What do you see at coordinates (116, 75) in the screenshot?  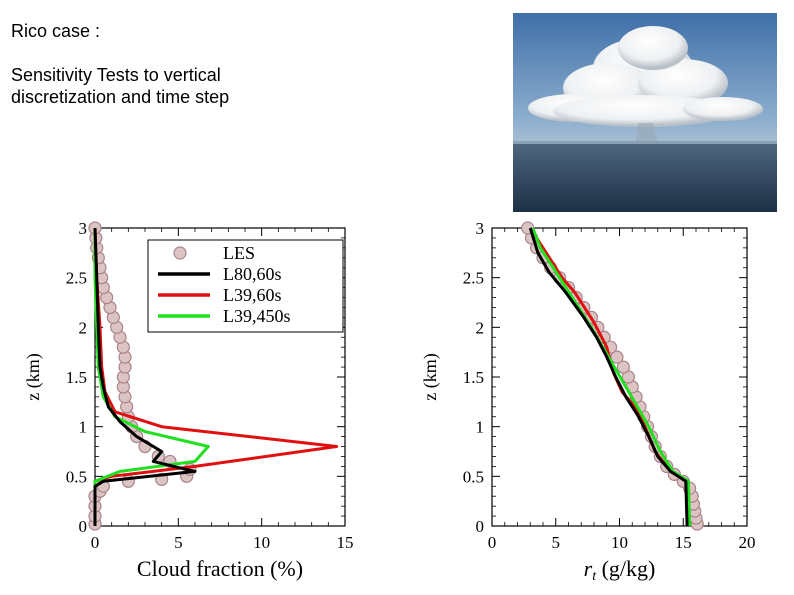 I see `slide-subtitle-line1: Sensitivity Tests to vertical` at bounding box center [116, 75].